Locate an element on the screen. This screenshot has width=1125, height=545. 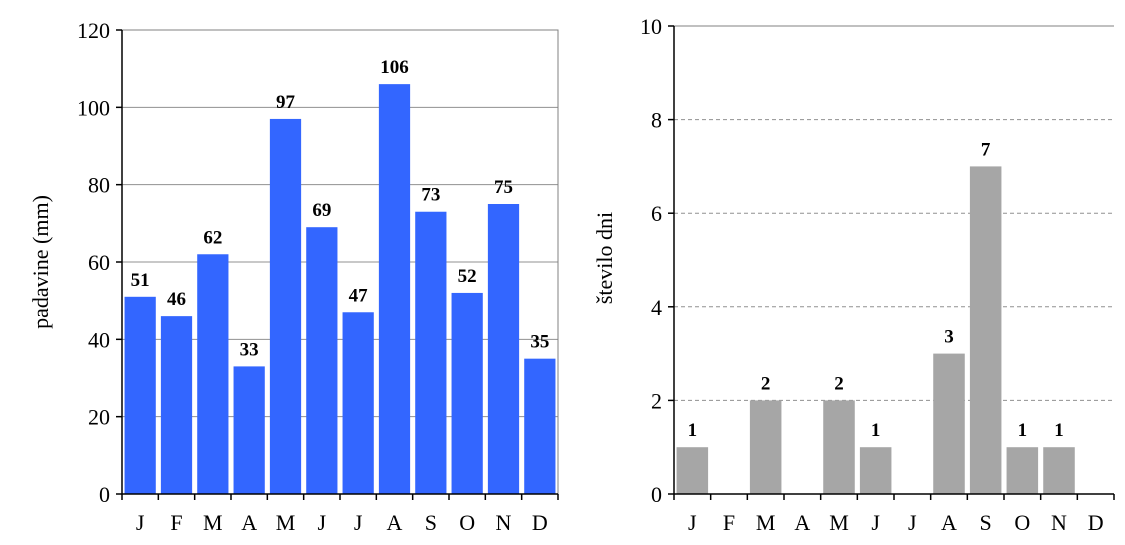
data-label: 75 is located at coordinates (503, 187).